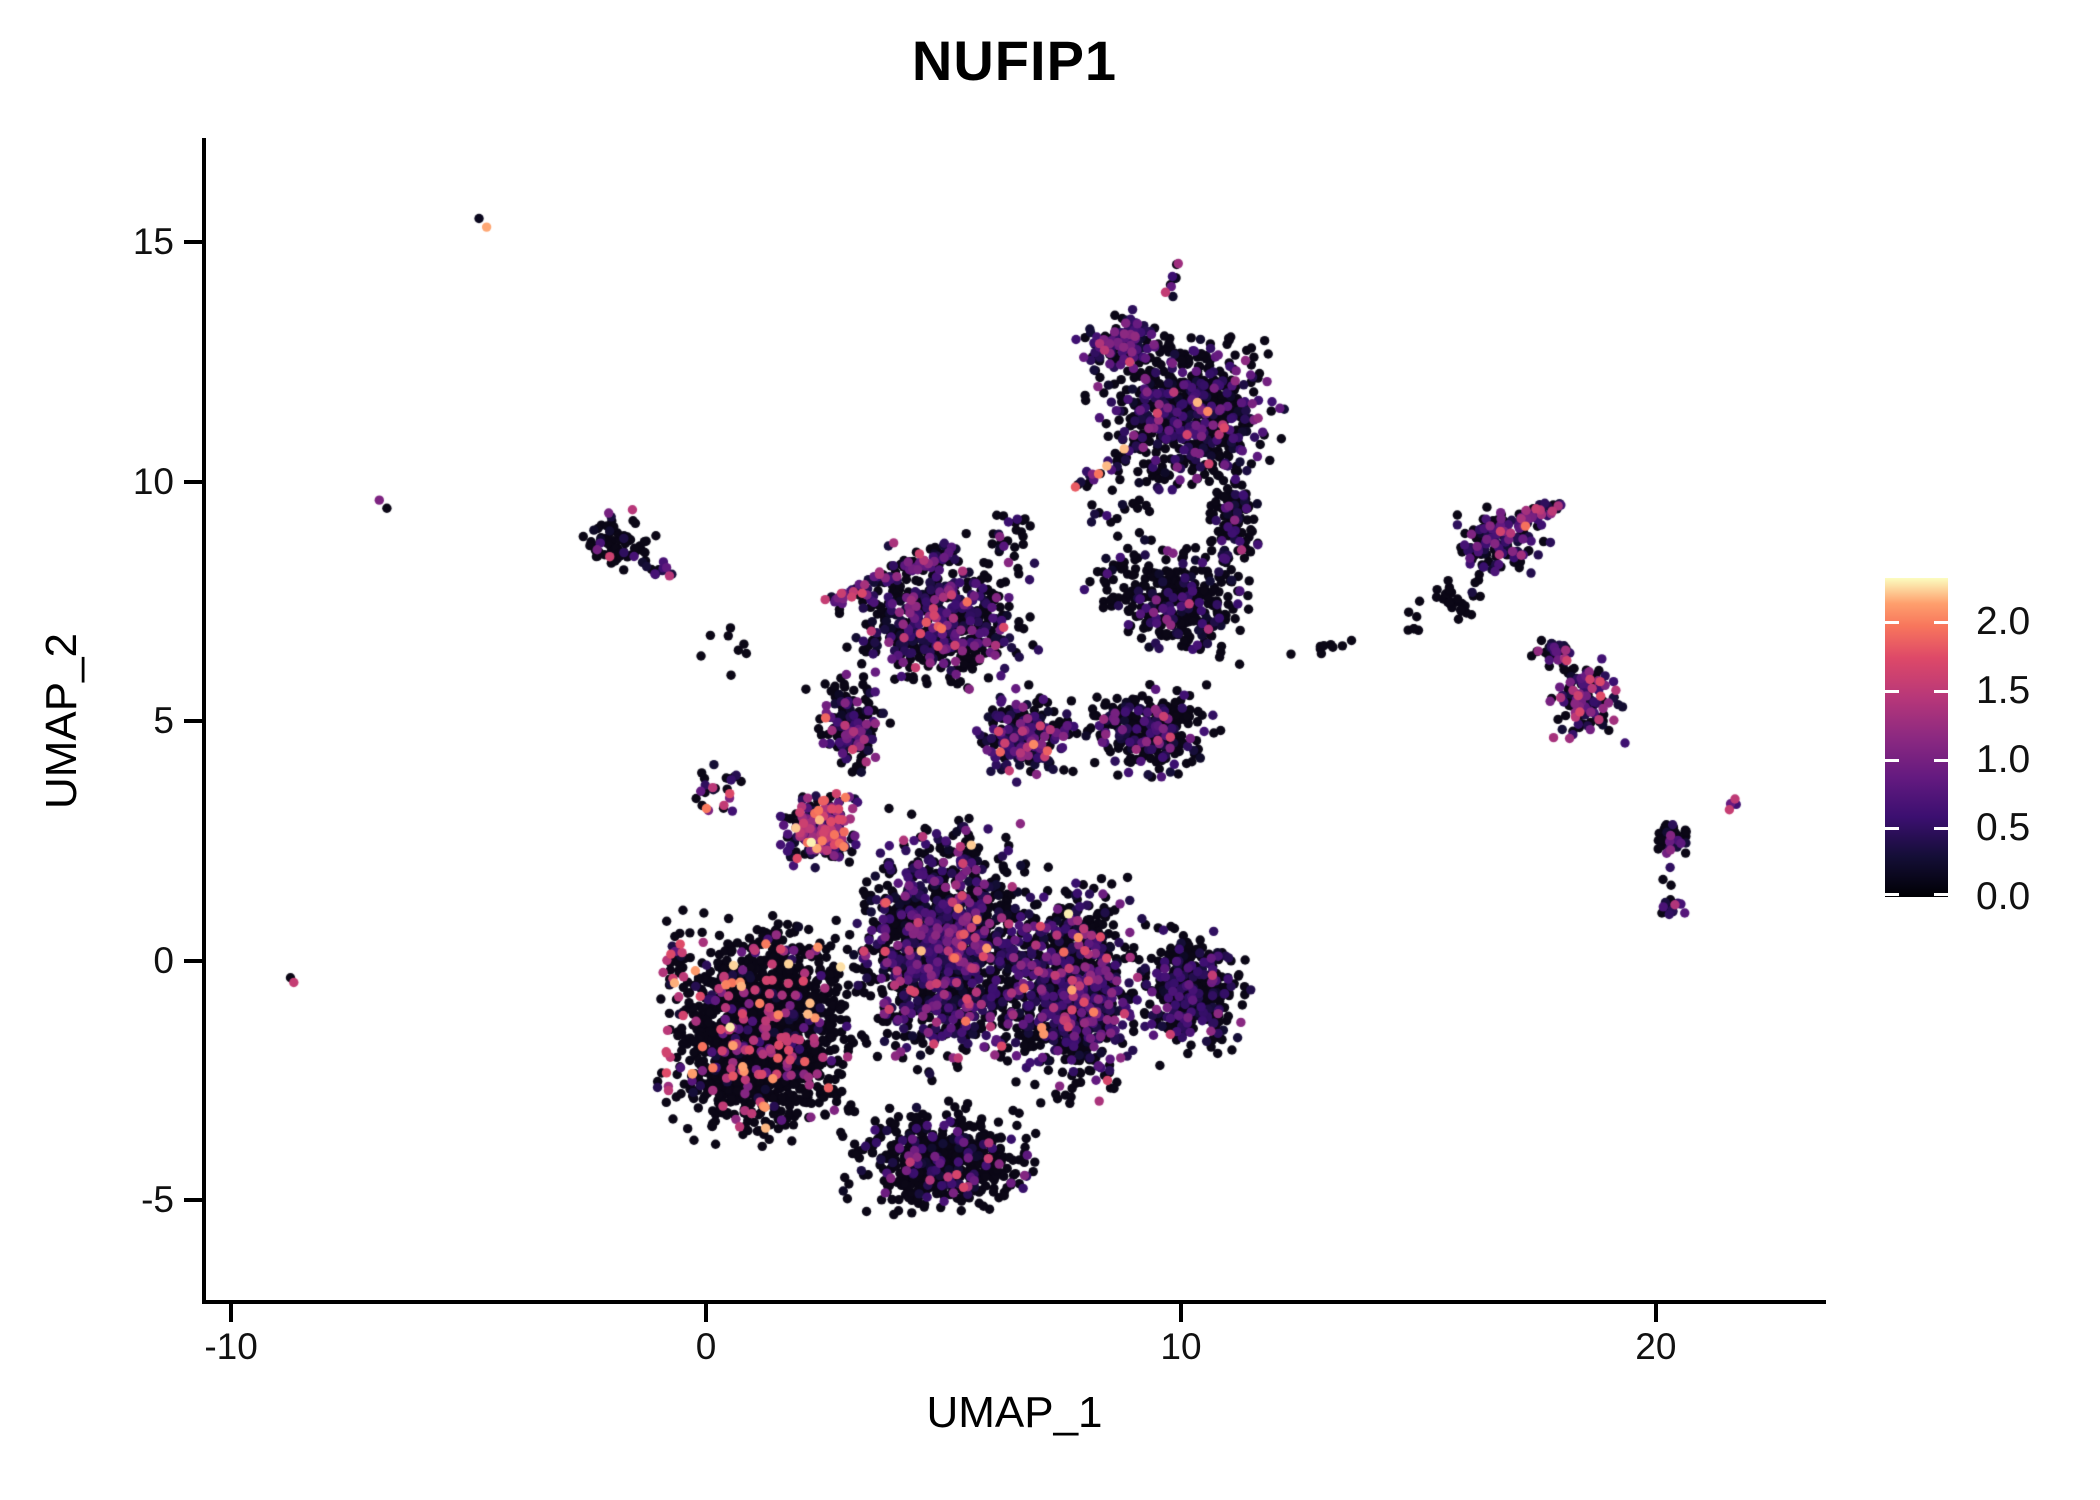  I want to click on colorbar, so click(1916, 737).